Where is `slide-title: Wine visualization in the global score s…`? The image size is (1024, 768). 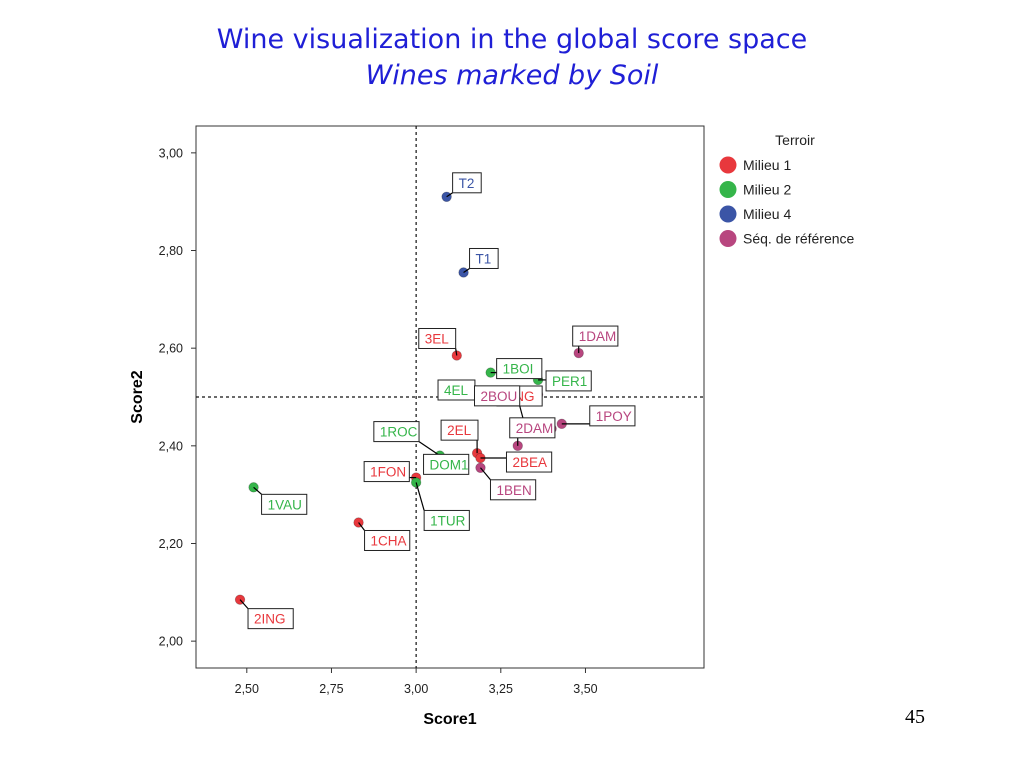
slide-title: Wine visualization in the global score s… is located at coordinates (512, 39).